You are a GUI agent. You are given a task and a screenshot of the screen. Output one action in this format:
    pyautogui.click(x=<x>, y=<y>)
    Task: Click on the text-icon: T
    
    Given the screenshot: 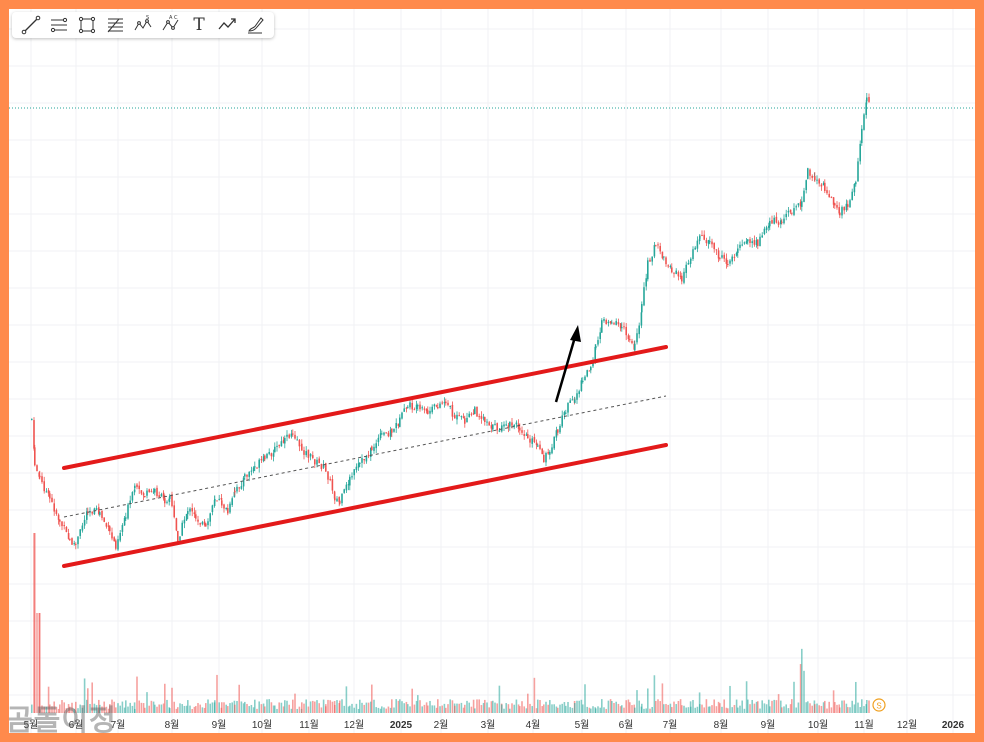 What is the action you would take?
    pyautogui.click(x=199, y=25)
    